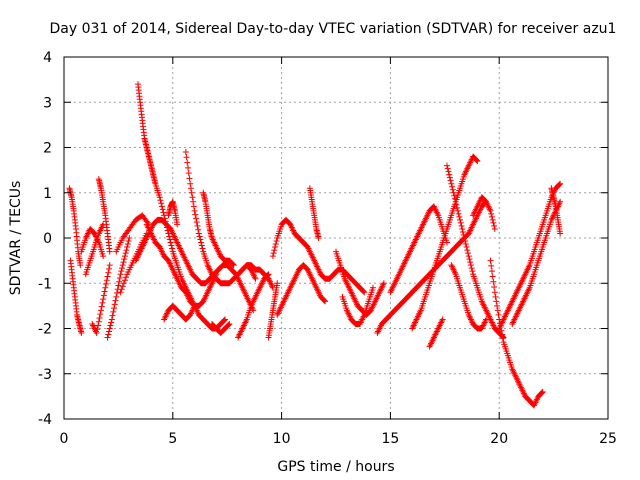 Image resolution: width=640 pixels, height=480 pixels. Describe the element at coordinates (47, 194) in the screenshot. I see `y-tick-label: 1` at that location.